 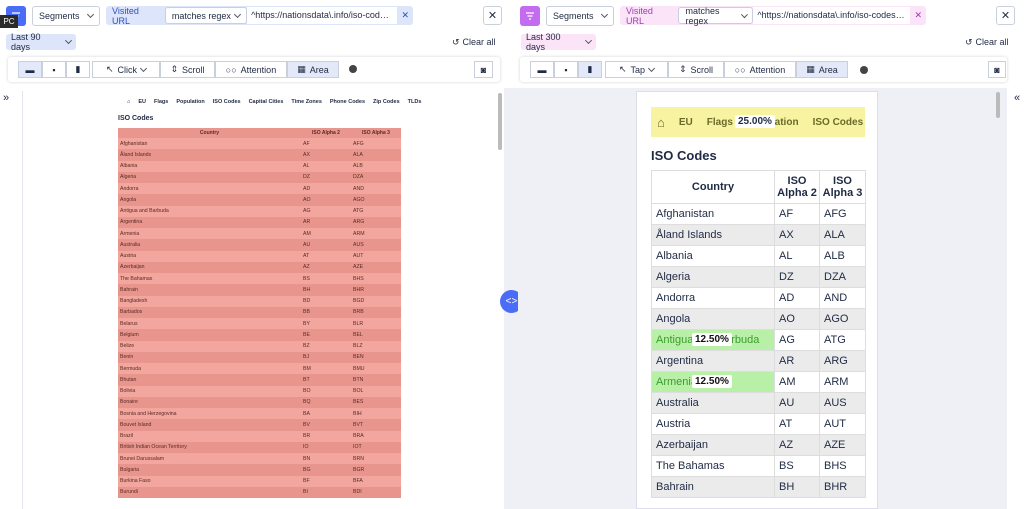 I want to click on table-cell: AG, so click(x=307, y=211).